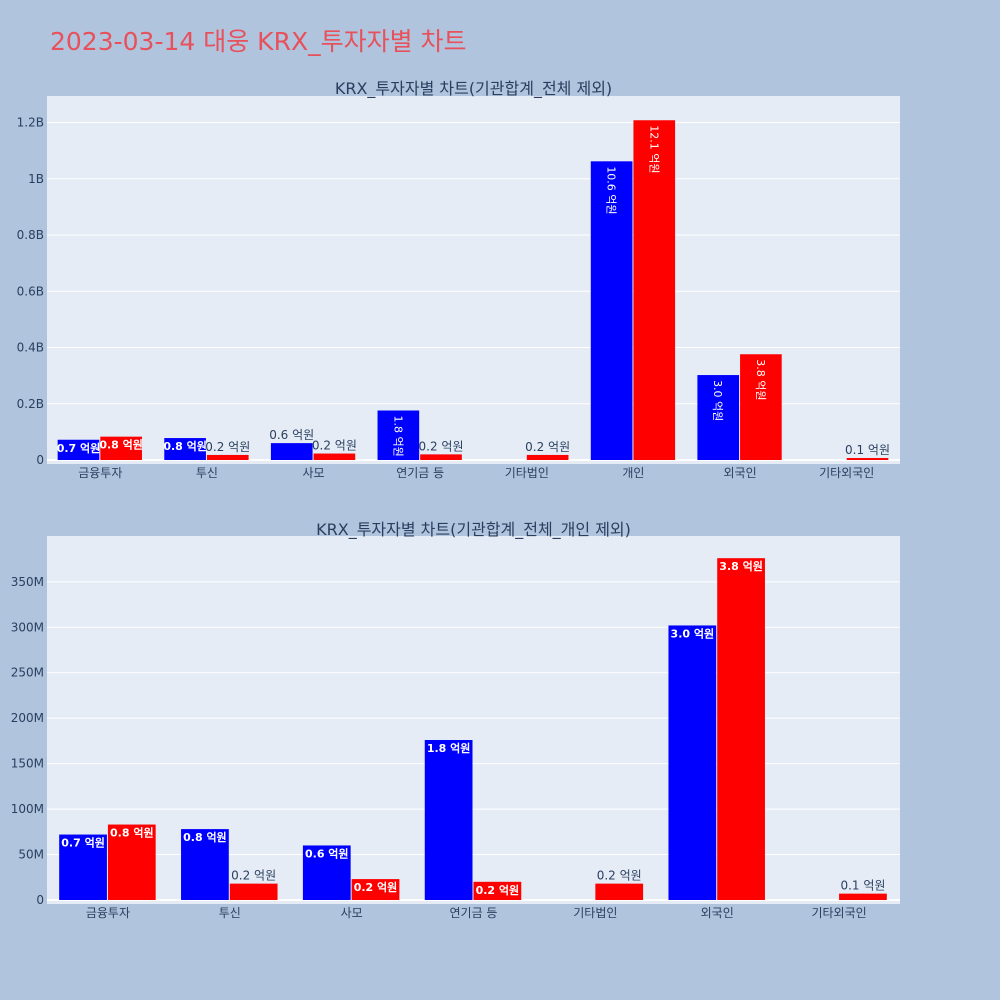 This screenshot has width=1000, height=1000. Describe the element at coordinates (258, 41) in the screenshot. I see `page-title: 2023-03-14 대웅 KRX_투자자별 차트` at that location.